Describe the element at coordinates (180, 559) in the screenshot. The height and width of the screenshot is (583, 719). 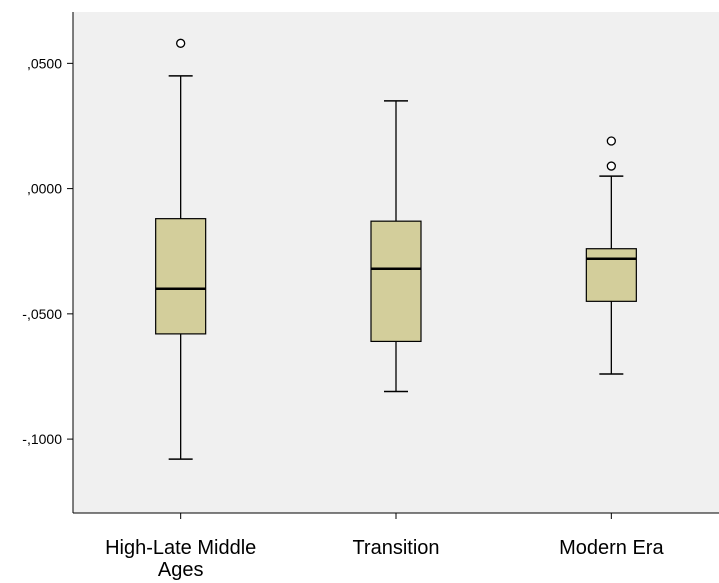
I see `x-category-label: High-Late Middle Ages` at that location.